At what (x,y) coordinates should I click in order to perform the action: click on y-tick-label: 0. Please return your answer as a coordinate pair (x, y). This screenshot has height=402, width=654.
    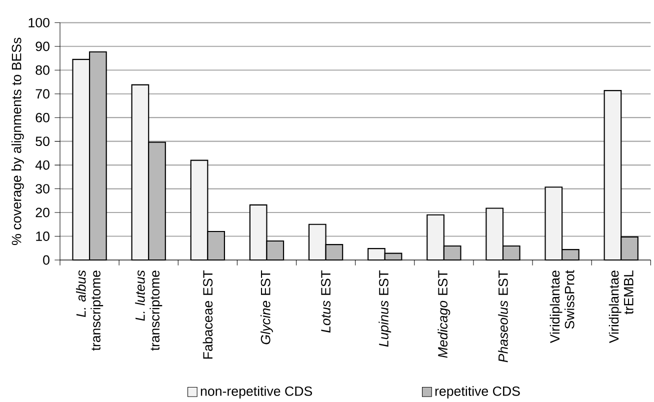
    Looking at the image, I should click on (46, 260).